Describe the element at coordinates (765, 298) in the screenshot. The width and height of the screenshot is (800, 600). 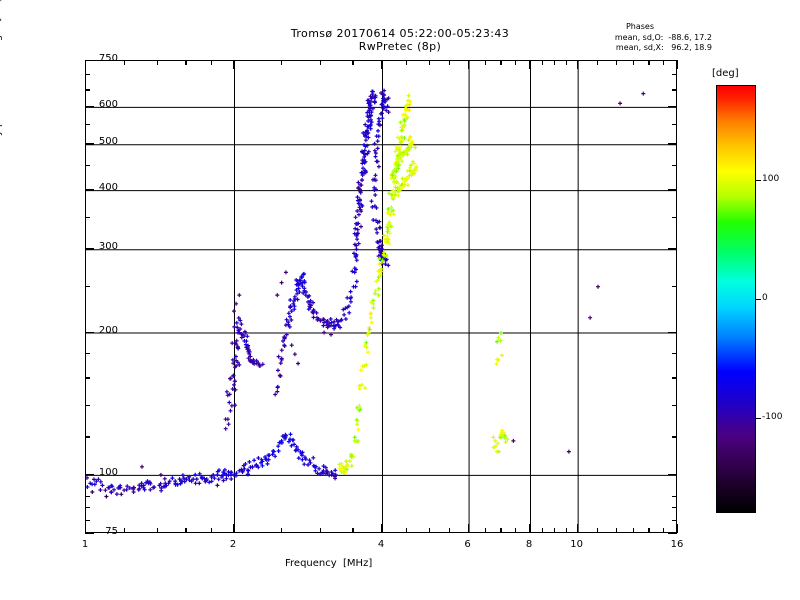
I see `colorbar-tick-label: 0` at that location.